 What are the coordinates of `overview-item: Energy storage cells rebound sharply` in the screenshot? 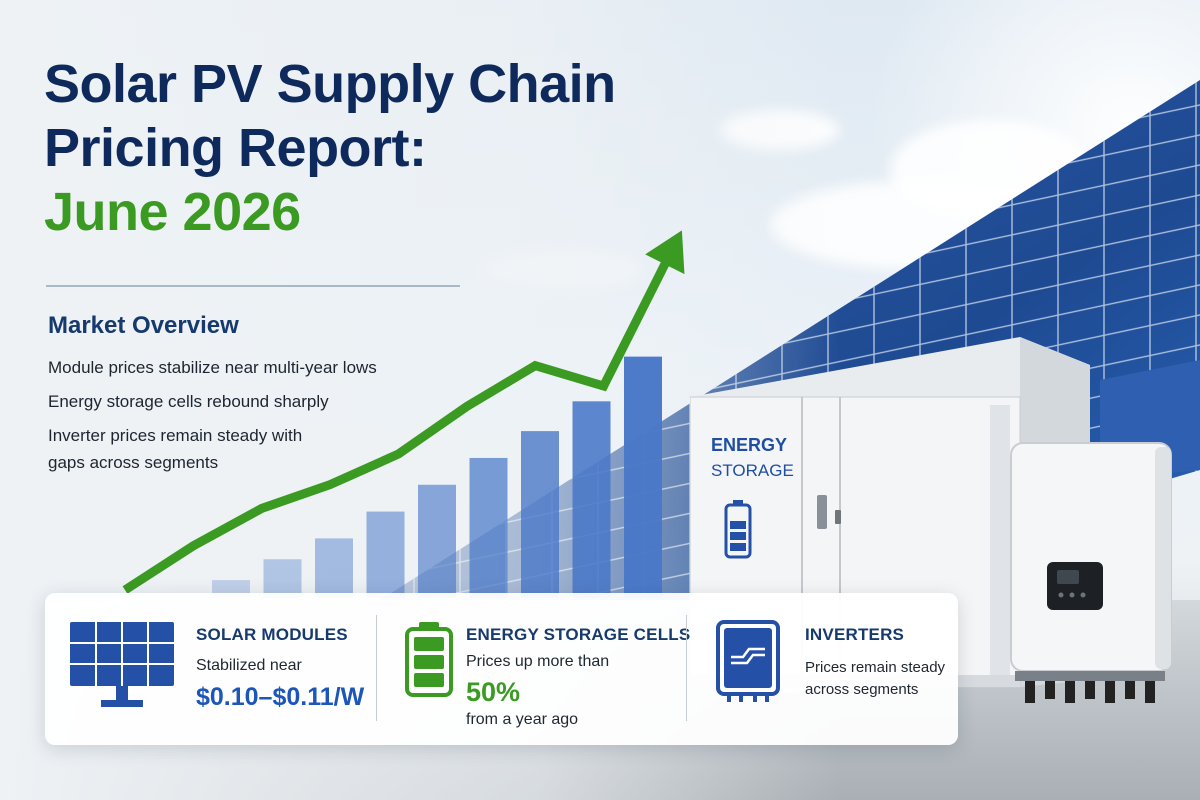 It's located at (188, 401).